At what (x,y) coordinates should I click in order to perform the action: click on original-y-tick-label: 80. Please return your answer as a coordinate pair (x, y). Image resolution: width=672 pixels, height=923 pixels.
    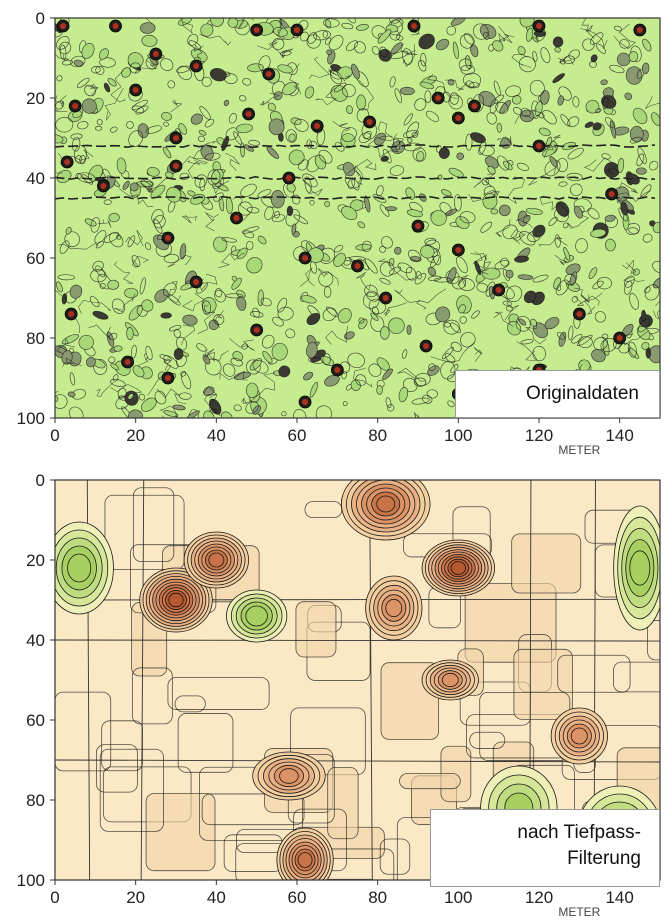
    Looking at the image, I should click on (35, 338).